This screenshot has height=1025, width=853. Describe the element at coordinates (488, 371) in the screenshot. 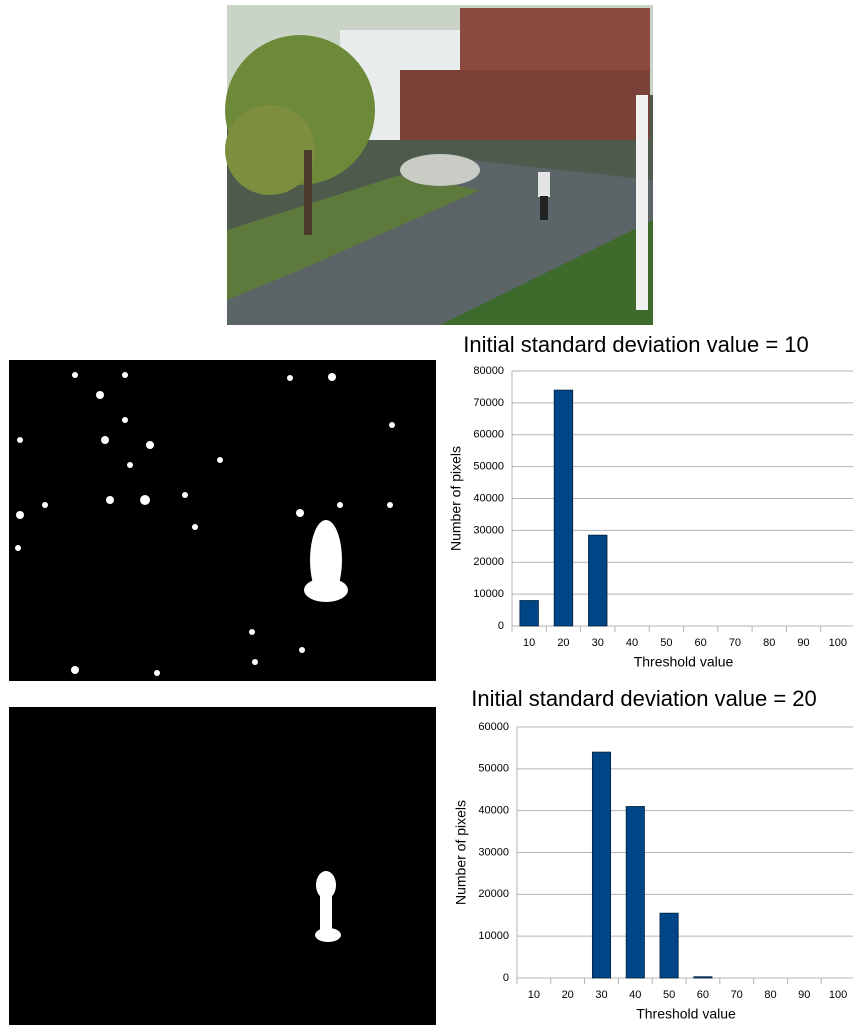

I see `y-tick-label: 80000` at that location.